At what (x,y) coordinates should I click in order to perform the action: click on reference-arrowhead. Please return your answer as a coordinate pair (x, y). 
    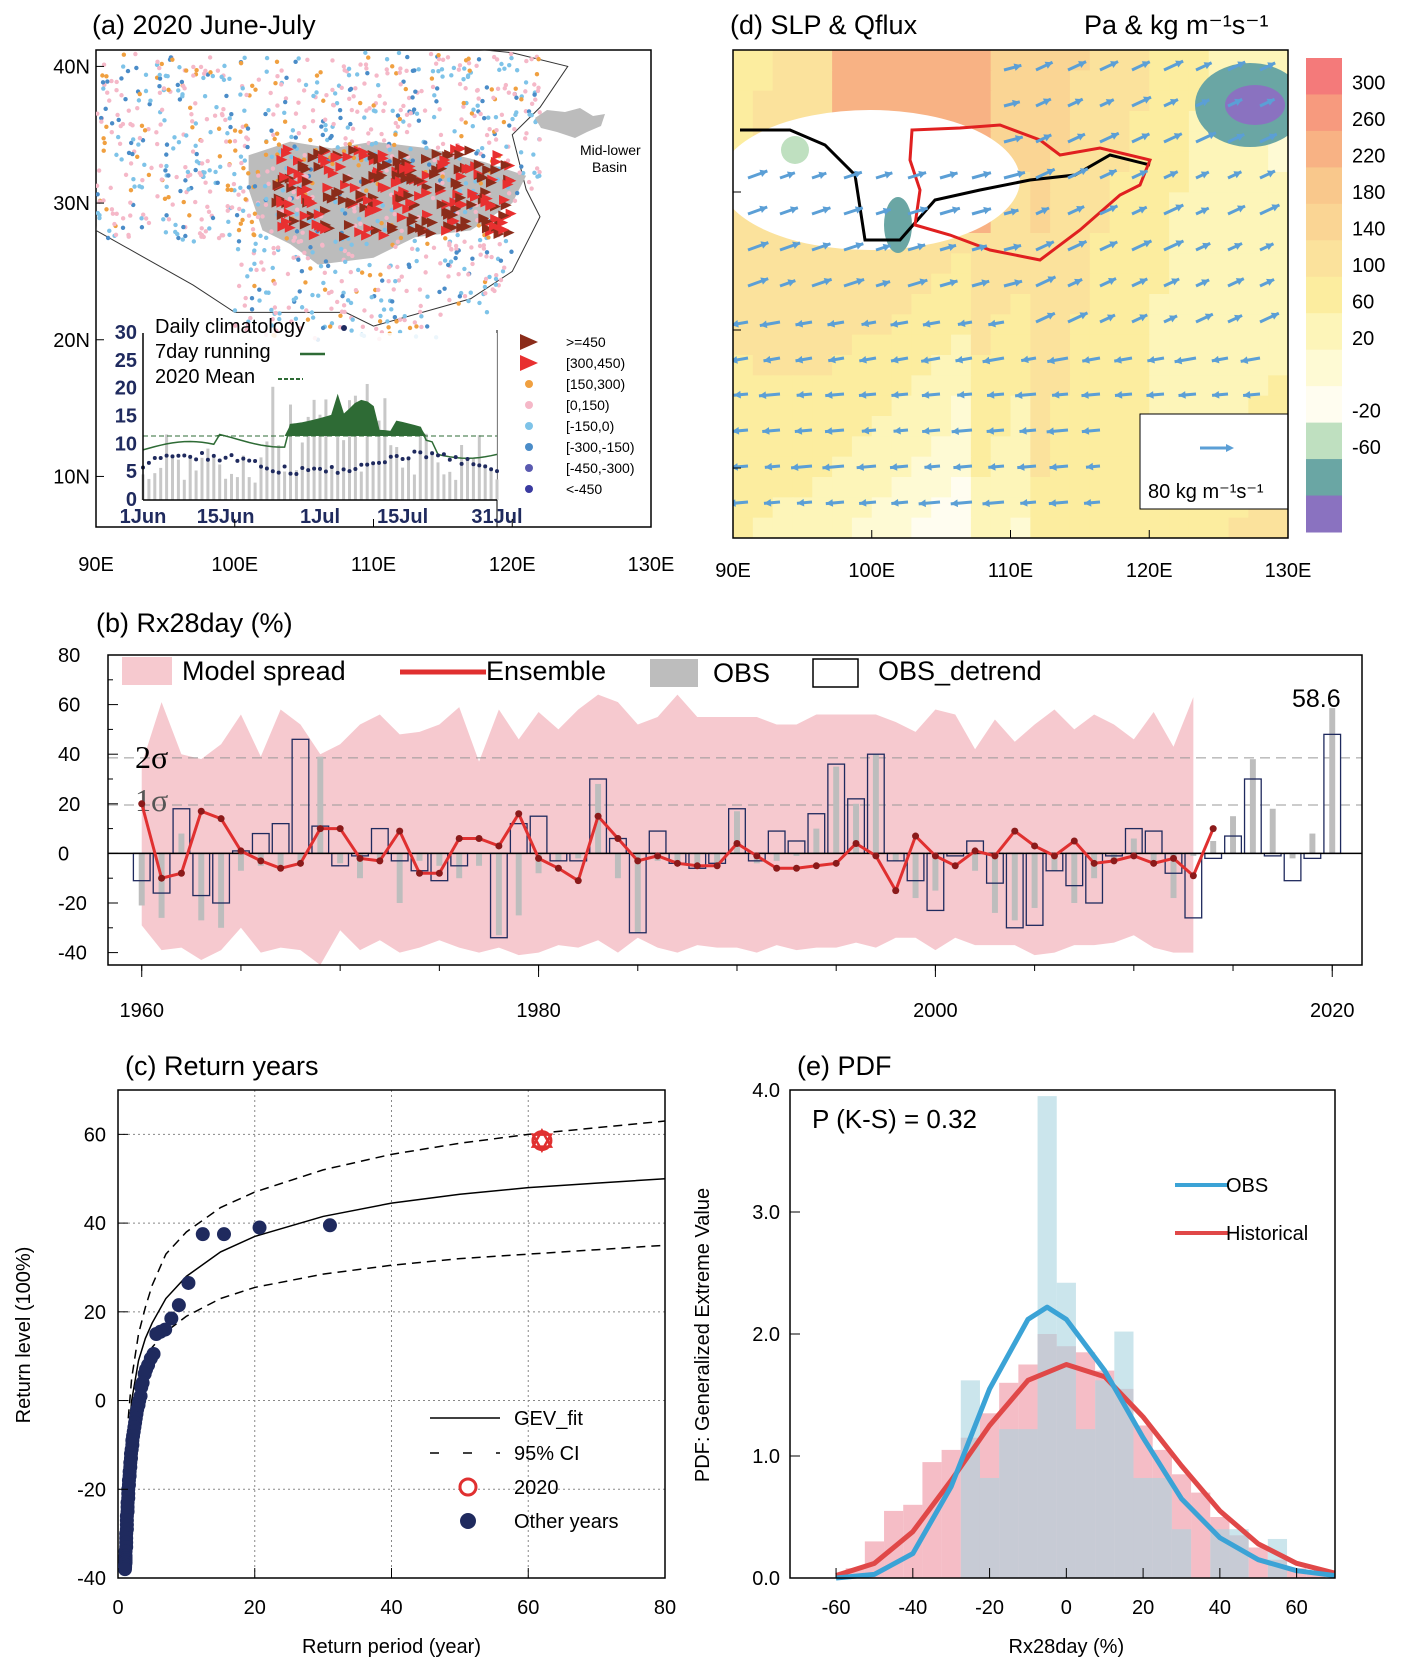
    Looking at the image, I should click on (1230, 448).